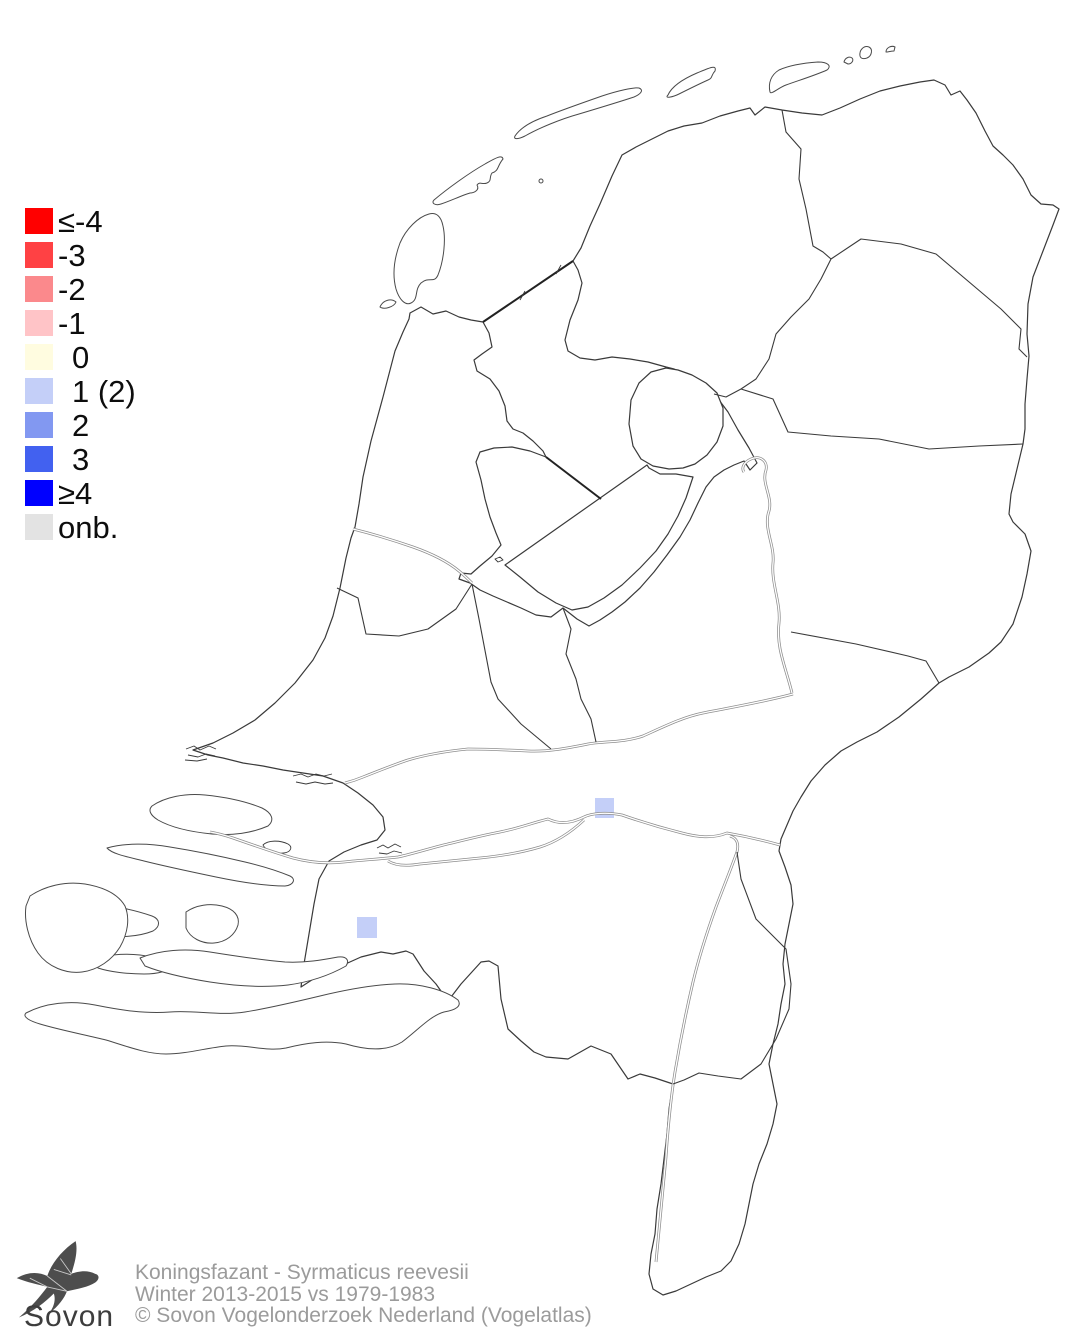  Describe the element at coordinates (69, 1316) in the screenshot. I see `sovon-logo-text: Sovon` at that location.